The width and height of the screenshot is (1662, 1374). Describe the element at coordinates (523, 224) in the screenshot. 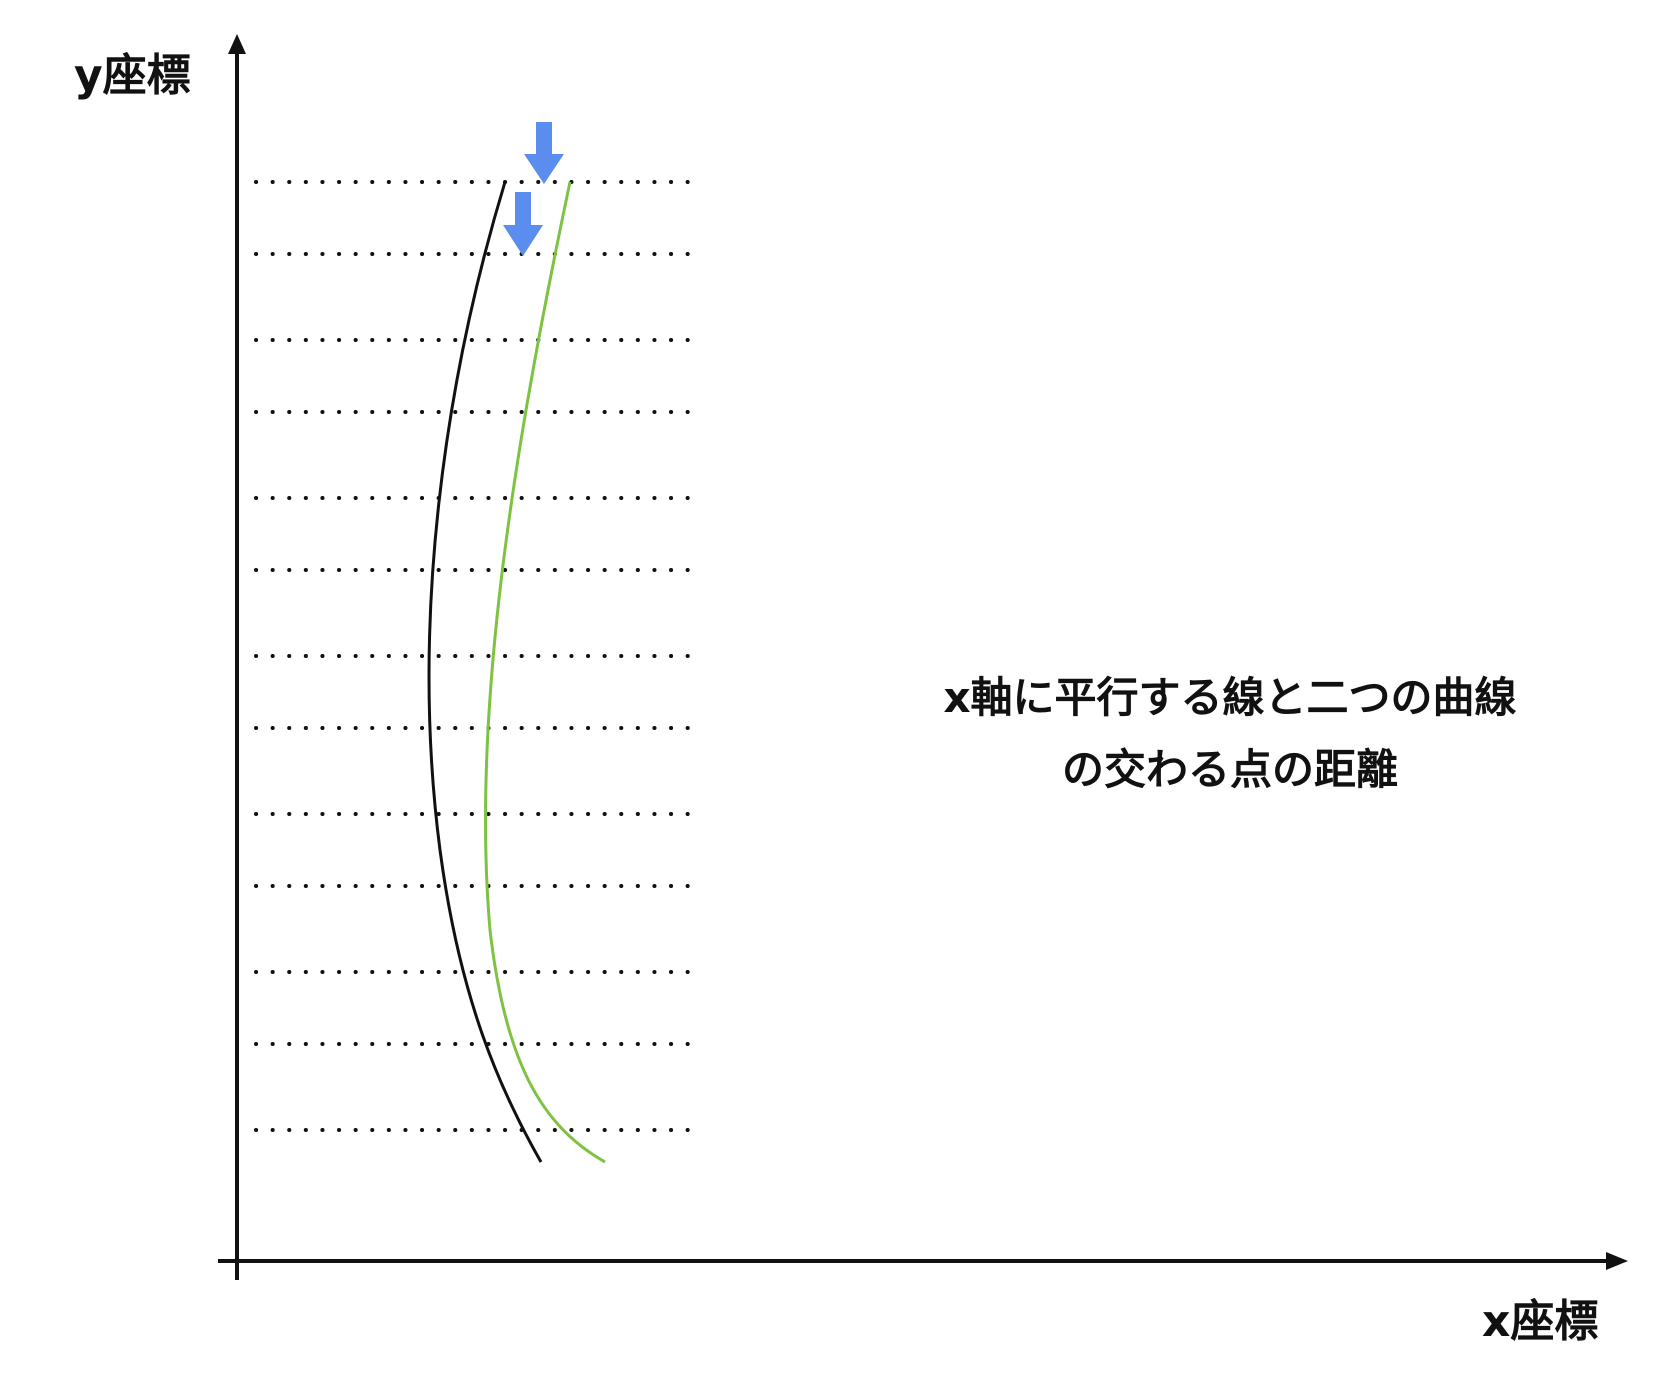

I see `arrow-on-black-curve` at that location.